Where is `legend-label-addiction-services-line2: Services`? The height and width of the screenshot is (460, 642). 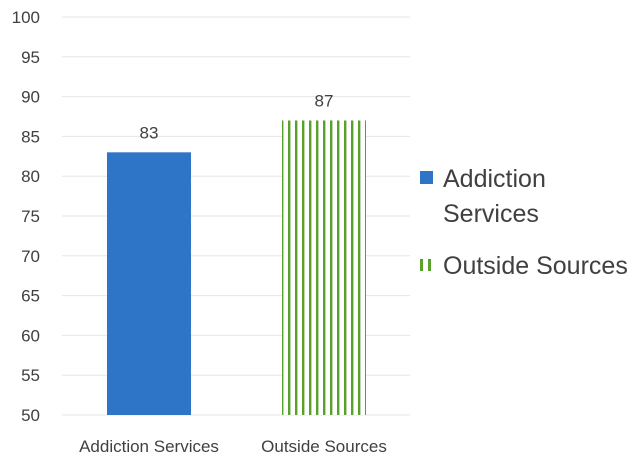 legend-label-addiction-services-line2: Services is located at coordinates (491, 214).